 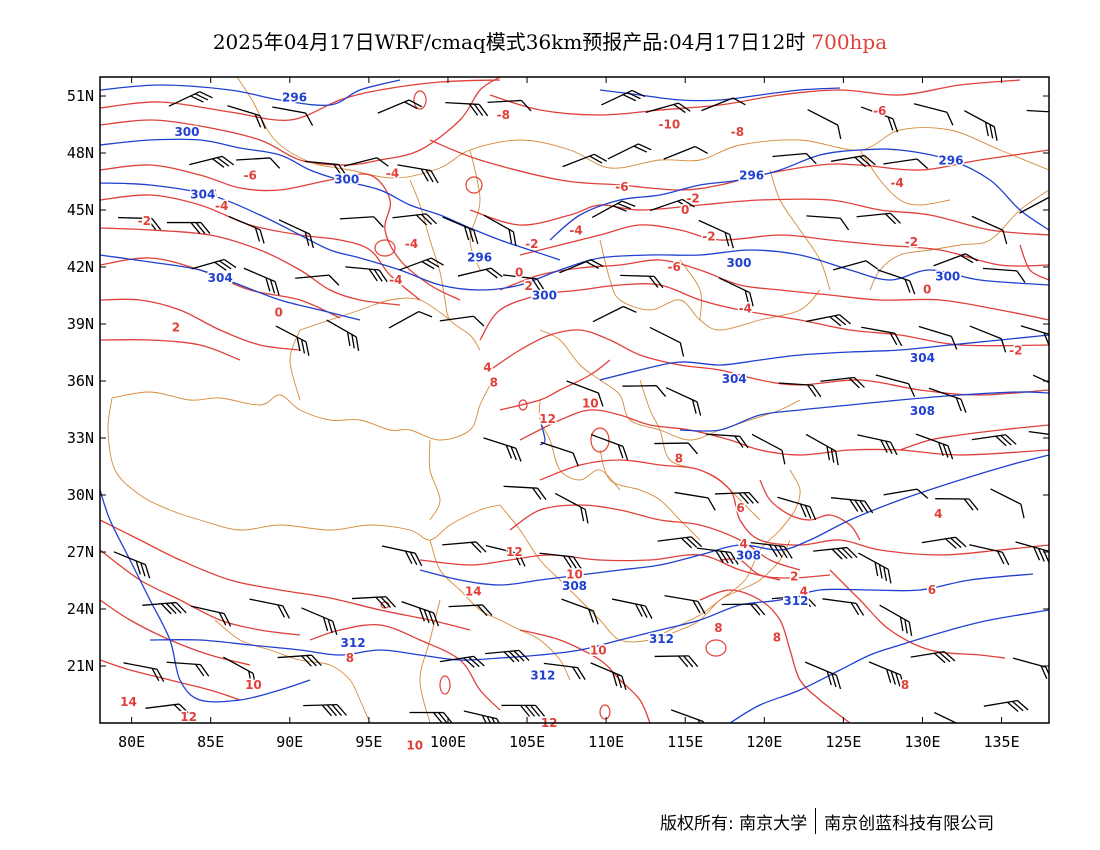 I want to click on temperature-label: 10, so click(x=253, y=685).